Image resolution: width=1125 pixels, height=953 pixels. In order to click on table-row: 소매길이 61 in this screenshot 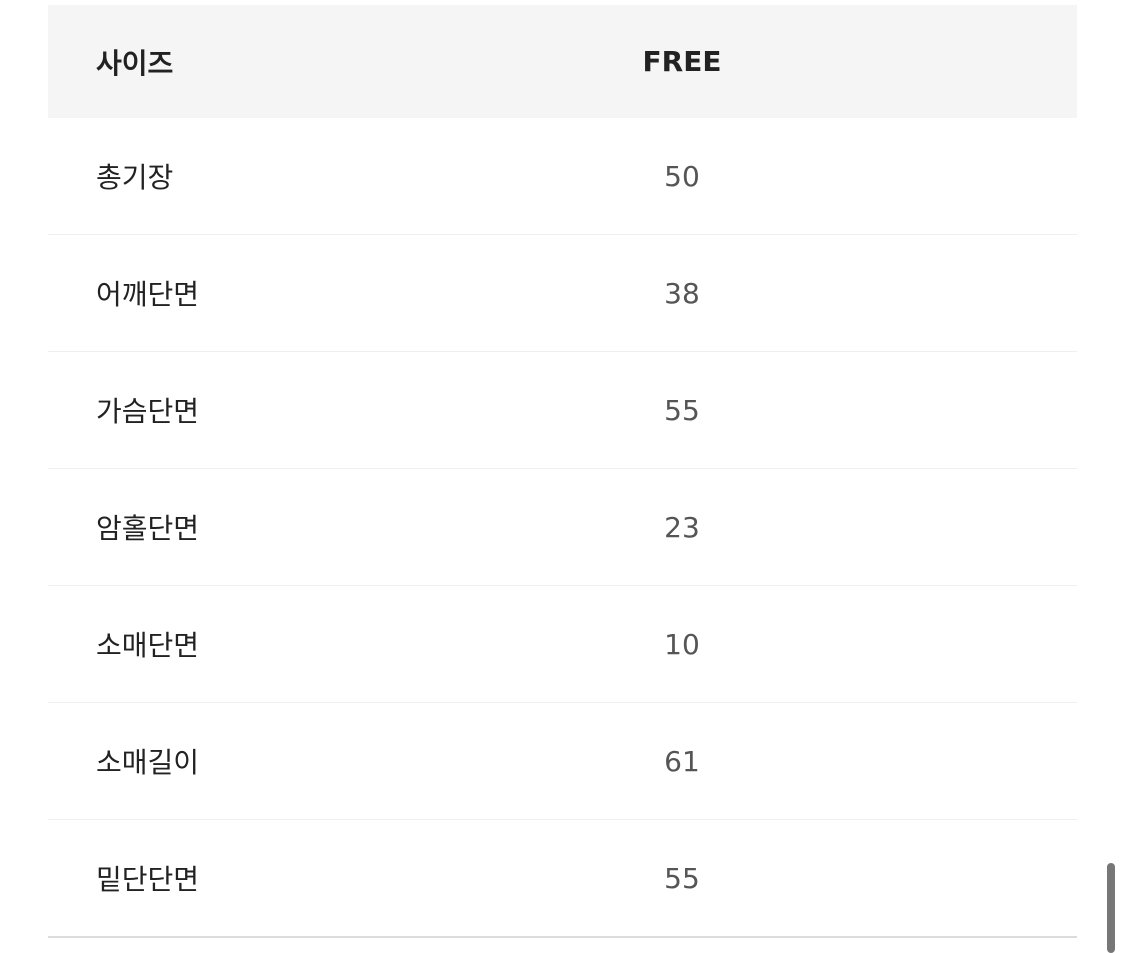, I will do `click(562, 761)`.